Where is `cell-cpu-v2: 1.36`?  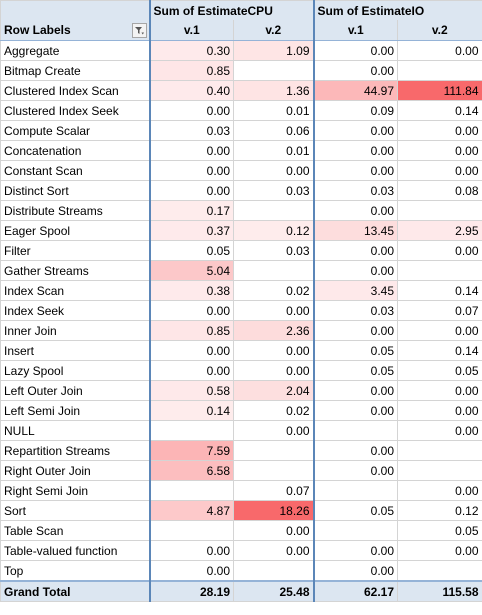
cell-cpu-v2: 1.36 is located at coordinates (273, 90).